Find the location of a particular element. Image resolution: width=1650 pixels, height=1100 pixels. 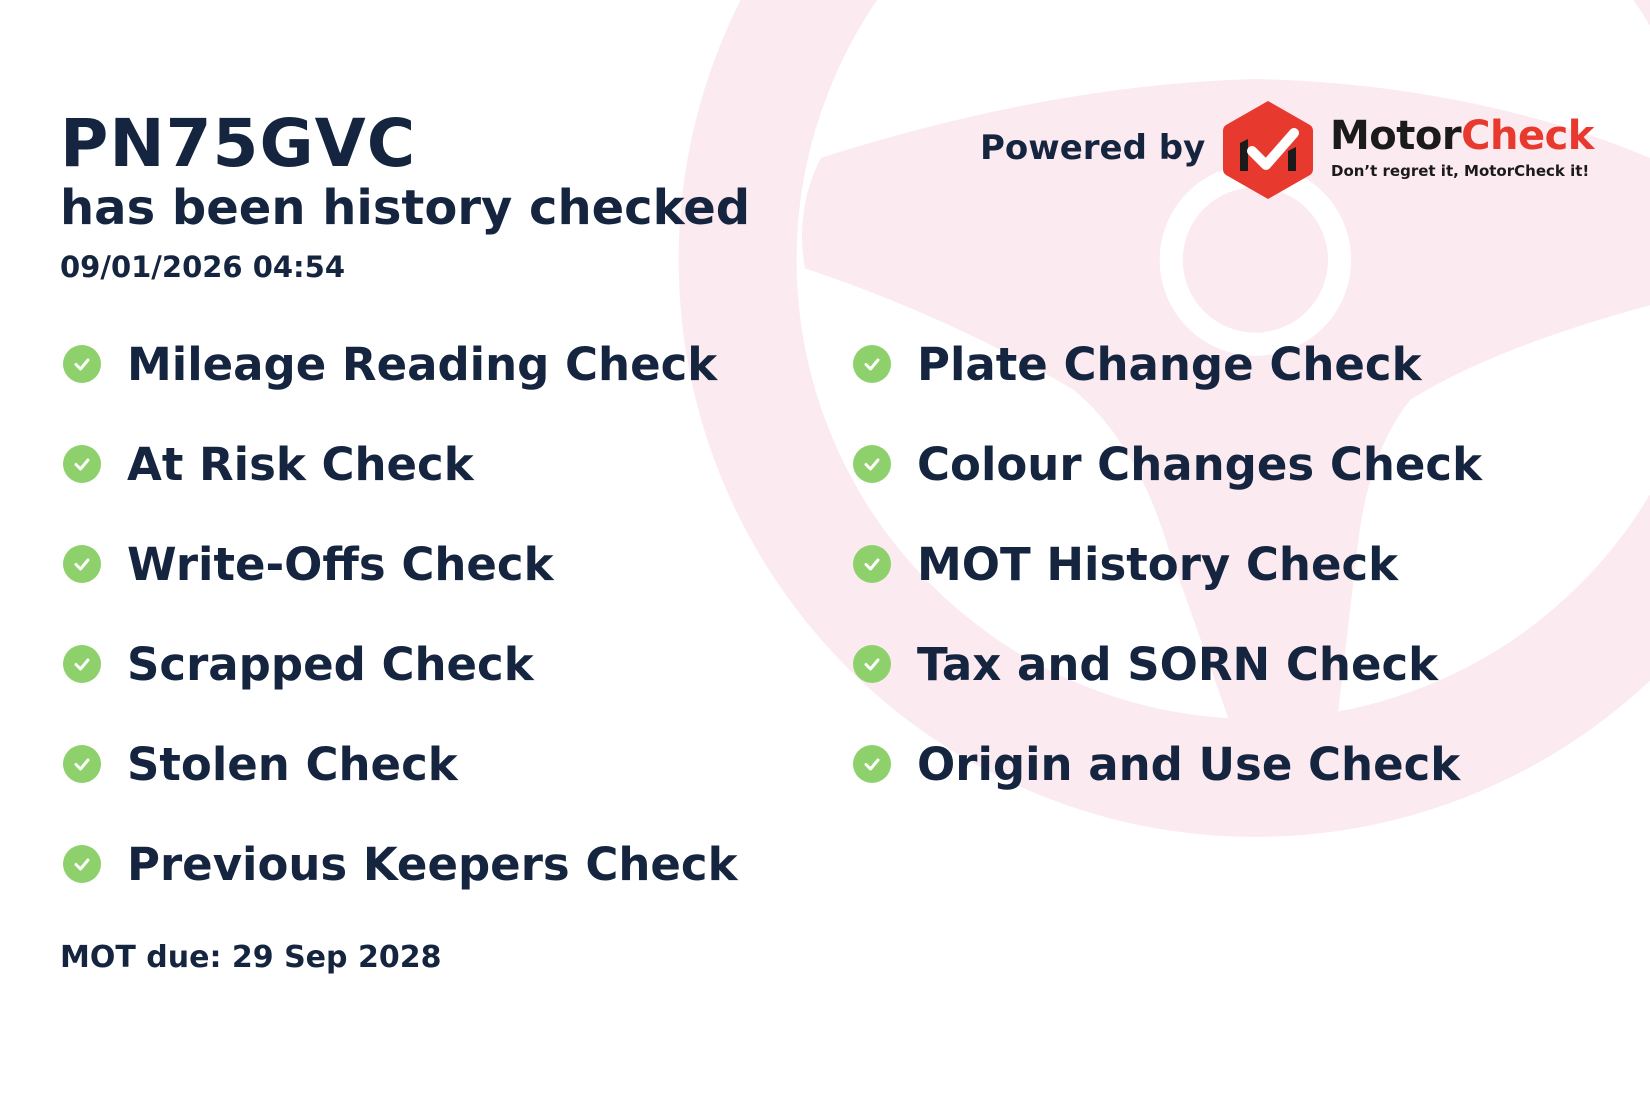

check-label: Scrapped Check is located at coordinates (330, 664).